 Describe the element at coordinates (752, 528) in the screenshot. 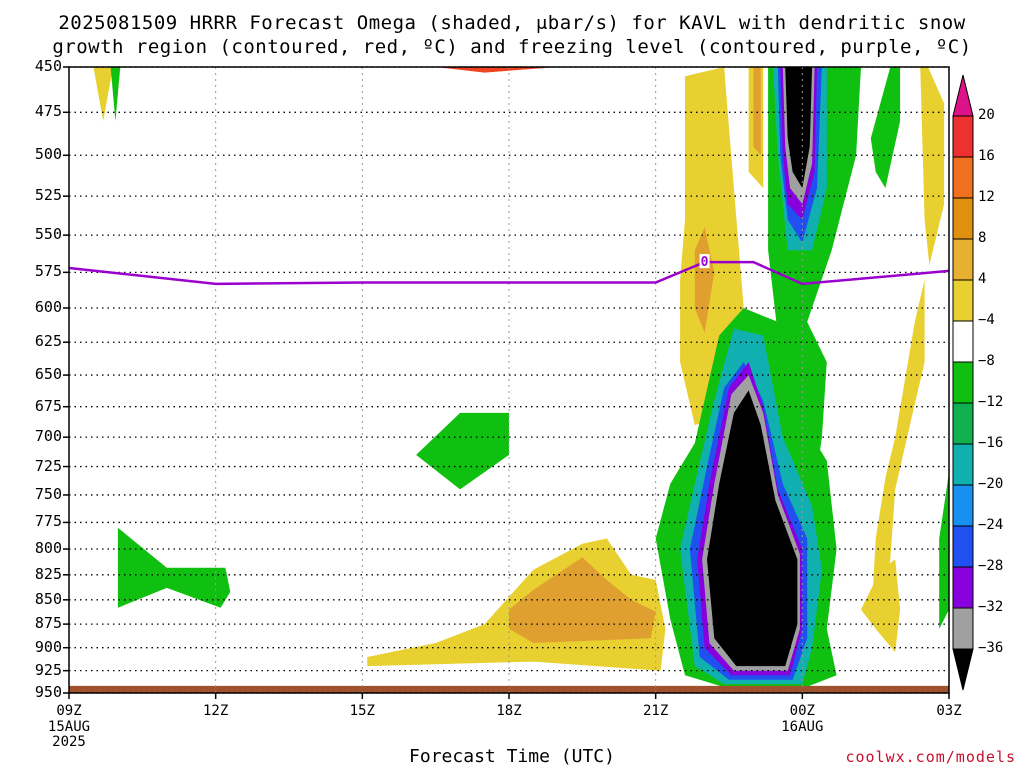

I see `region-omega-neg36-lower` at that location.